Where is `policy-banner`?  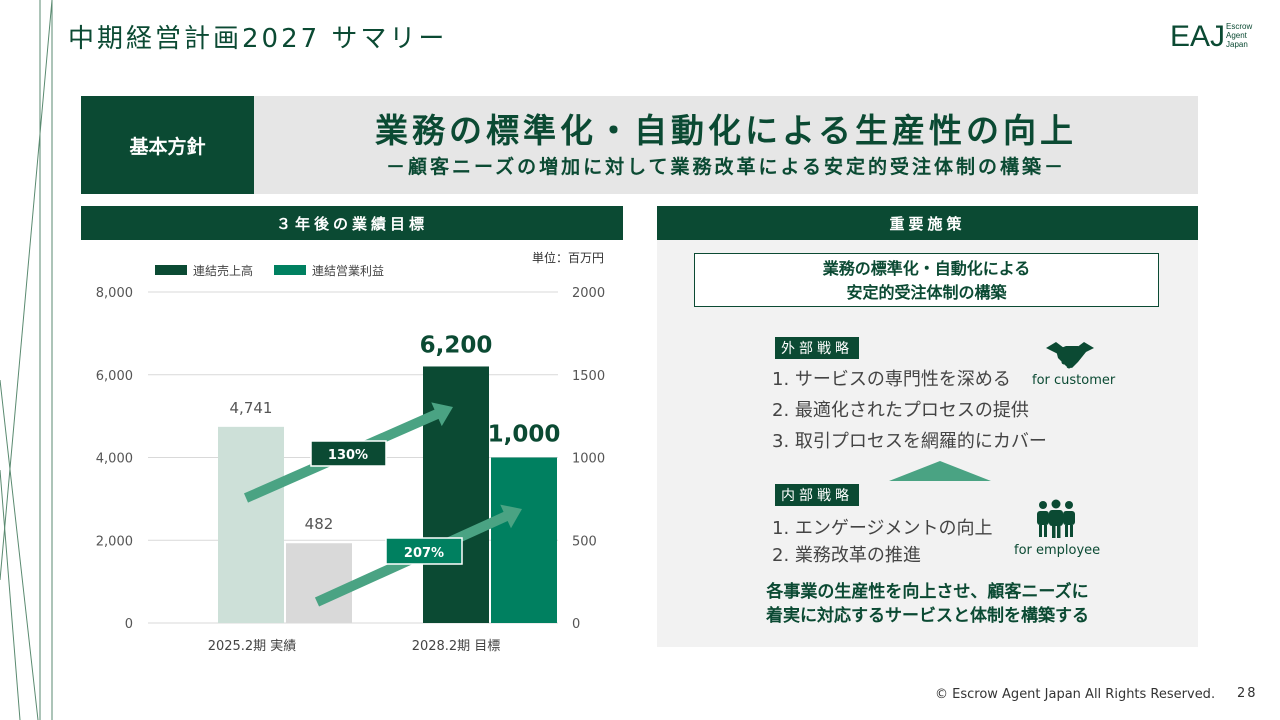
policy-banner is located at coordinates (639, 145).